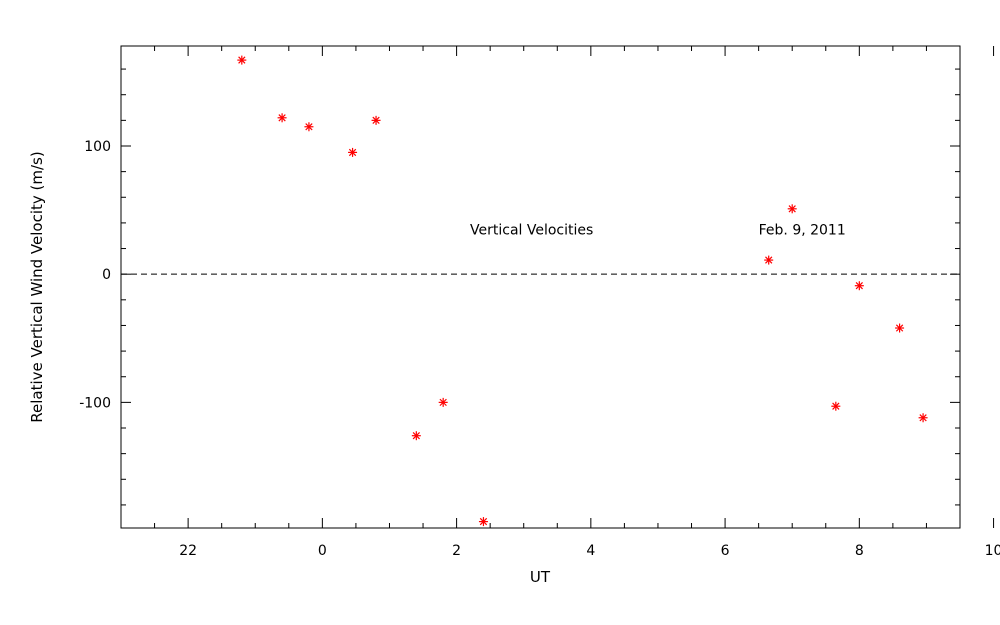 This screenshot has height=625, width=1000. I want to click on annotation-text: Feb. 9, 2011, so click(802, 230).